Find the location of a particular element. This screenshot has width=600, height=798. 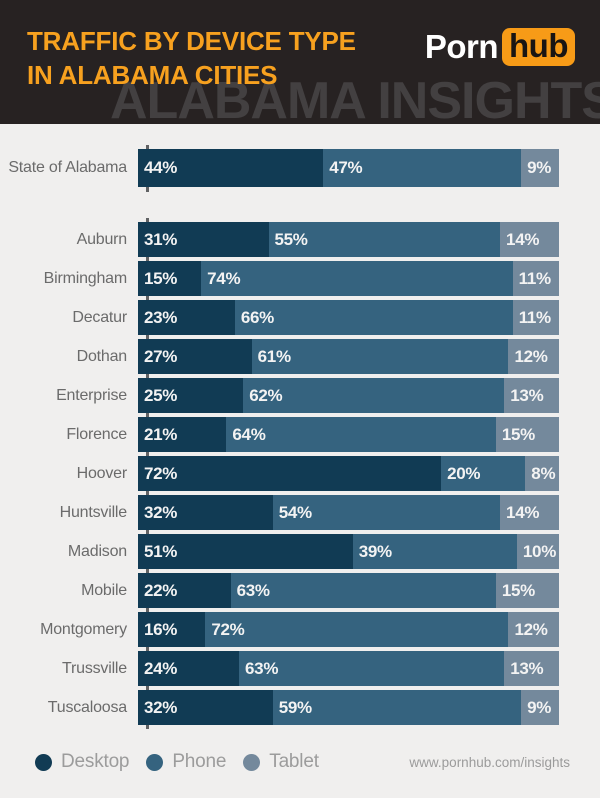

segment-desktop: 44% is located at coordinates (231, 168).